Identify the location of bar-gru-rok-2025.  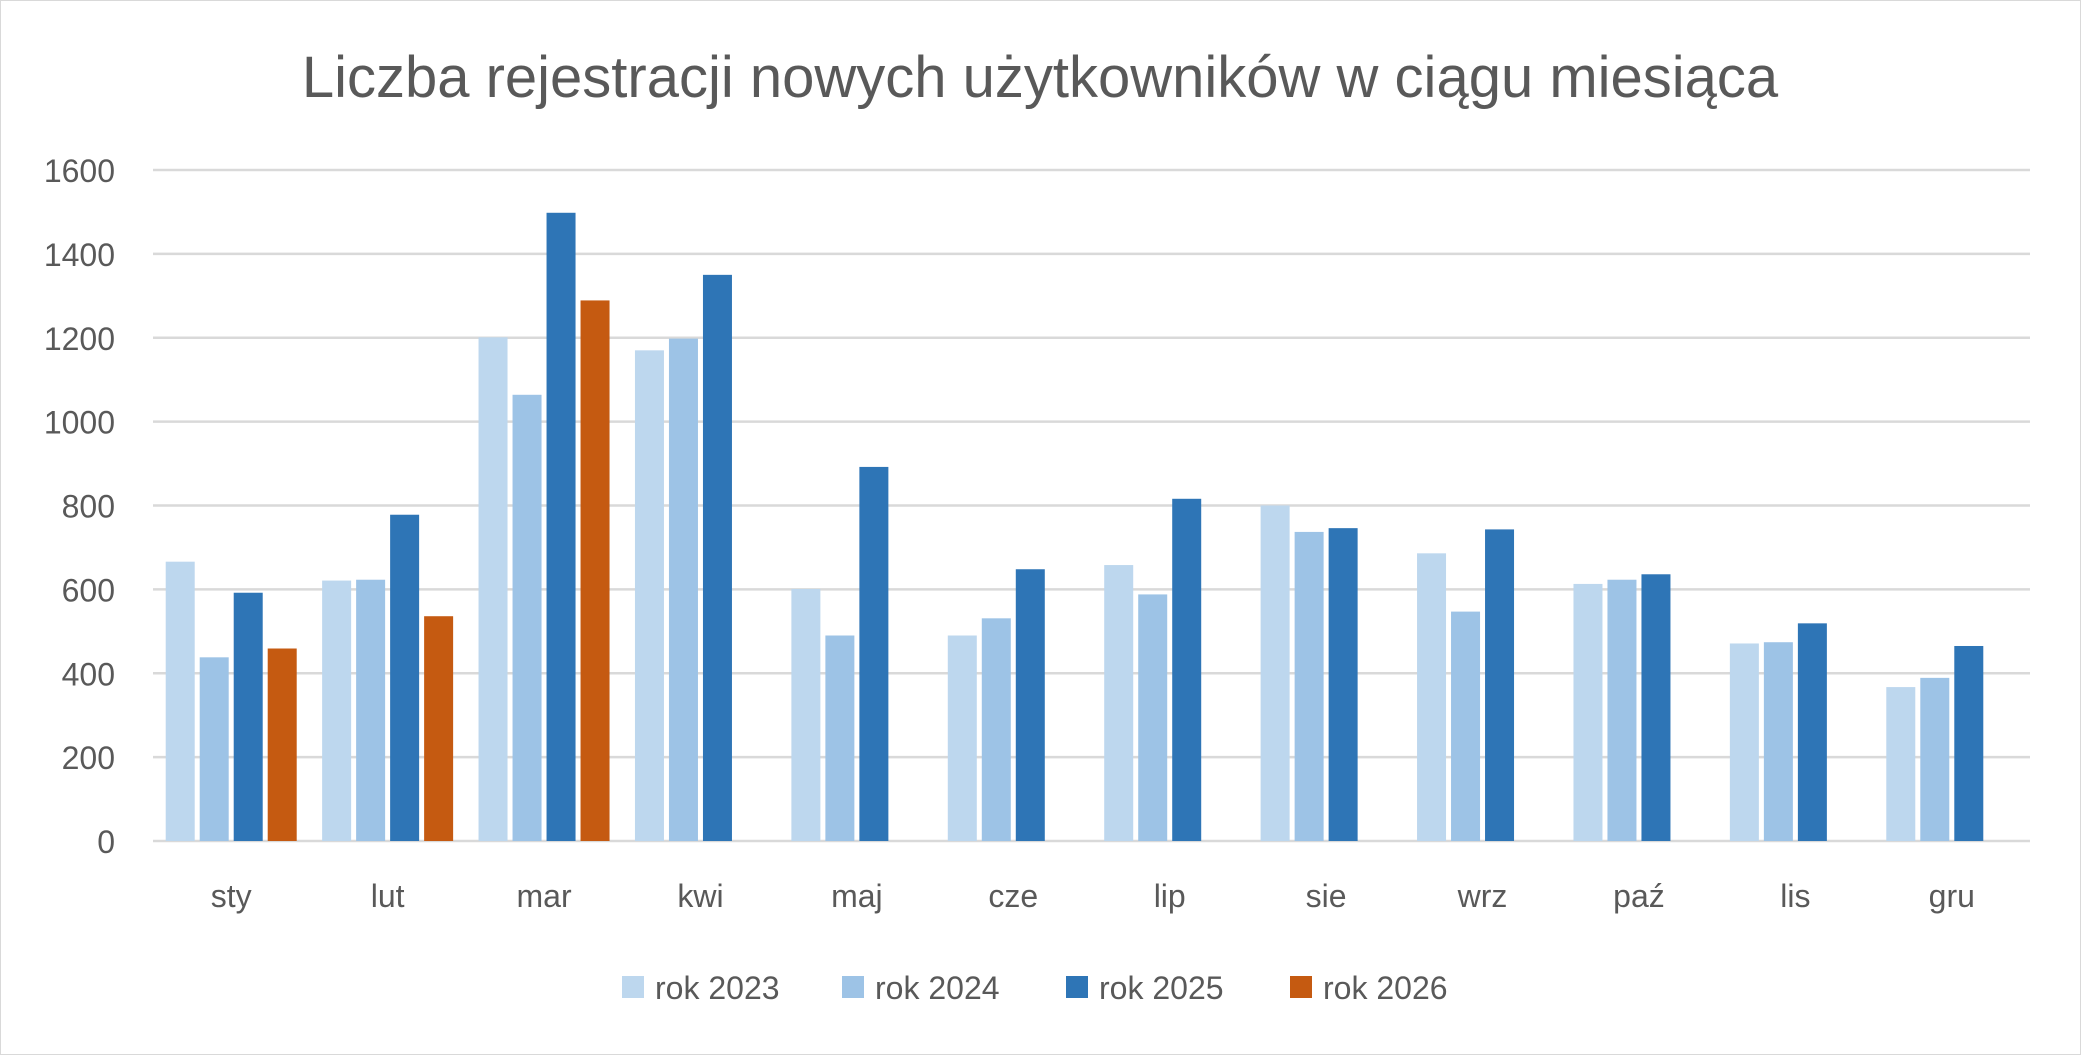
(1969, 743).